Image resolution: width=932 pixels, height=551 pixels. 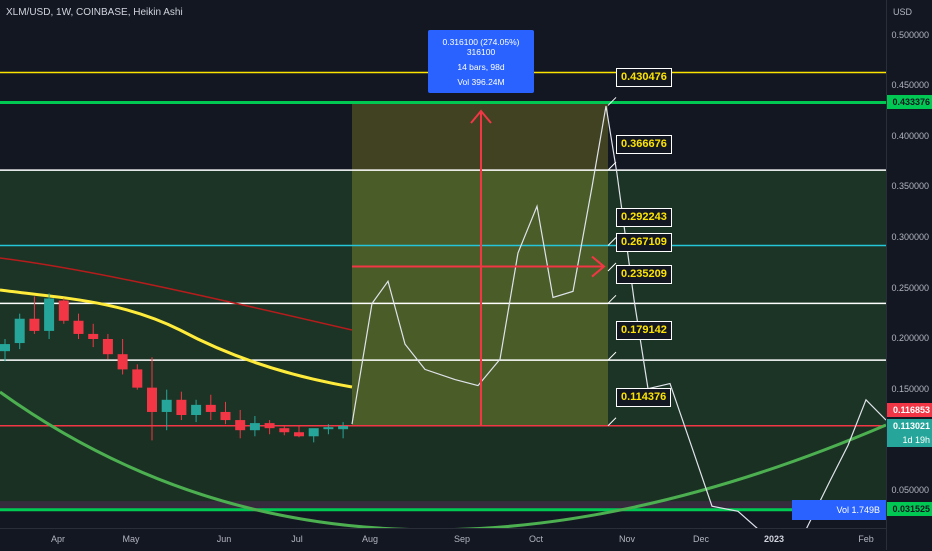 What do you see at coordinates (910, 237) in the screenshot?
I see `price-tick: 0.300000` at bounding box center [910, 237].